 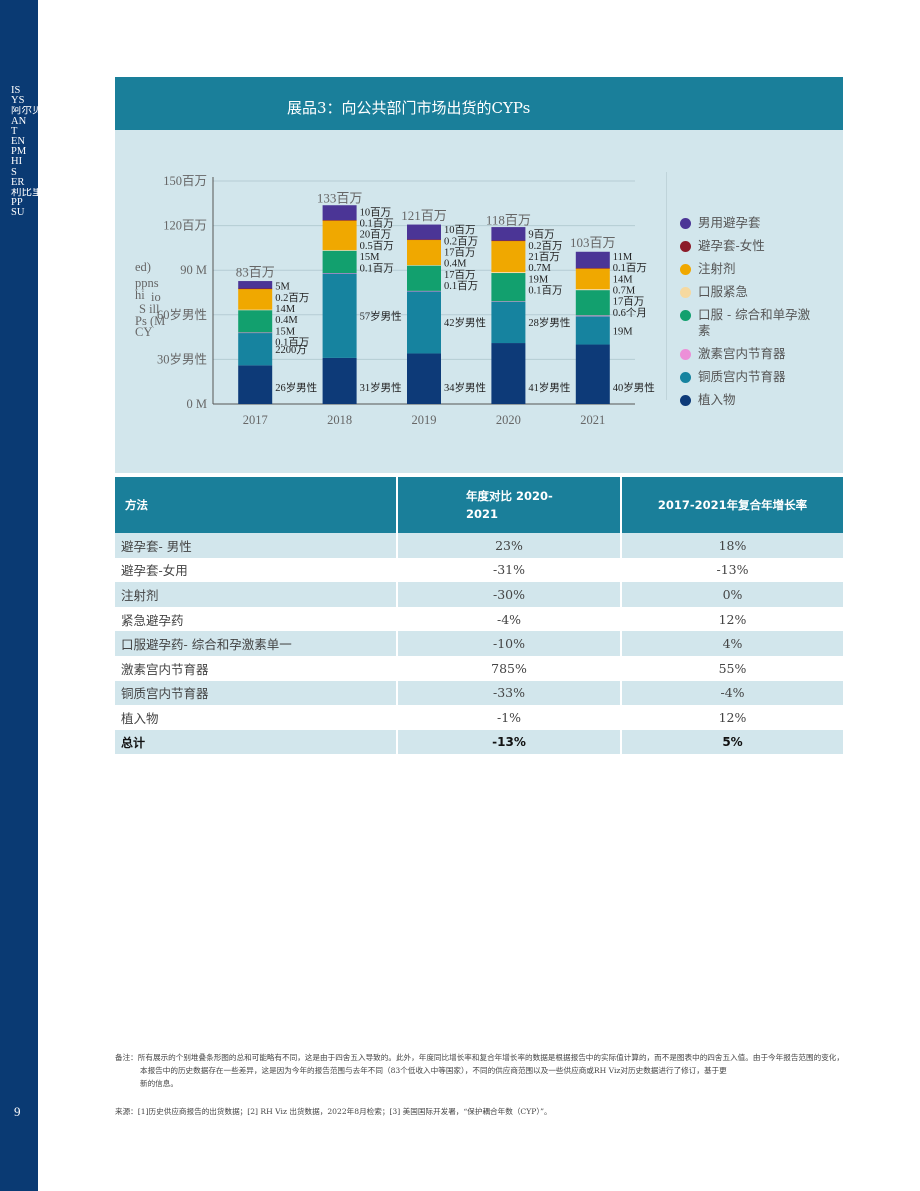 I want to click on legend-item: 注射剂, so click(x=760, y=269).